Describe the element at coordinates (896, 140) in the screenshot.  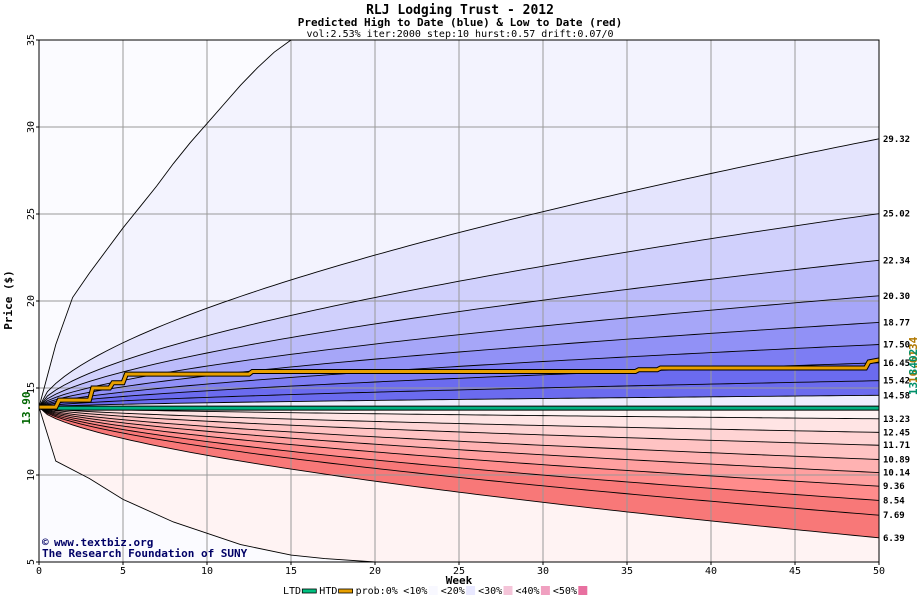
I see `band-end-label: 29.32` at that location.